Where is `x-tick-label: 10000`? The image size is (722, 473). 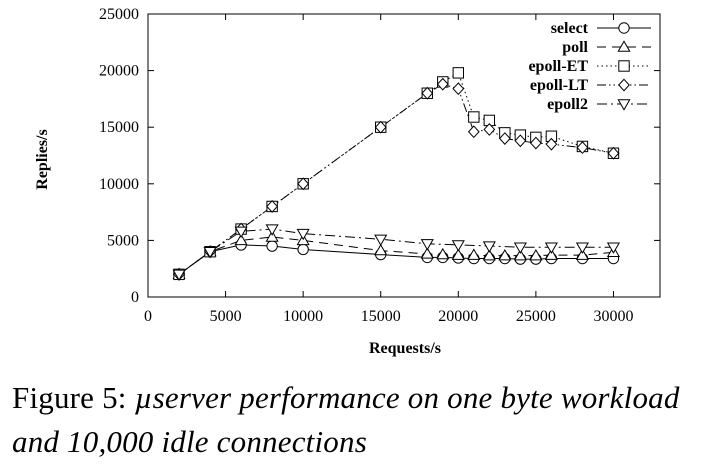 x-tick-label: 10000 is located at coordinates (303, 316).